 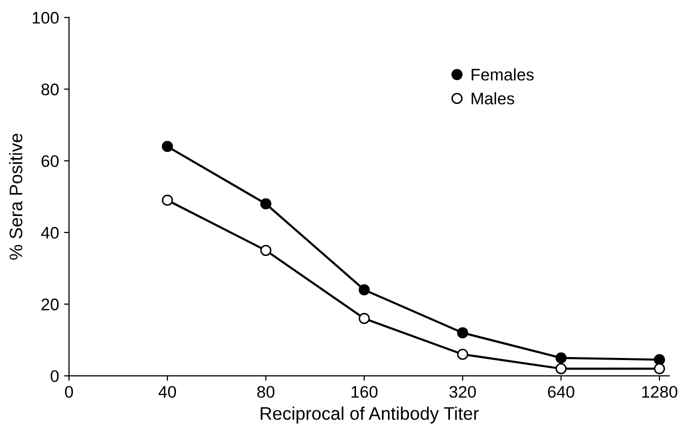 What do you see at coordinates (50, 161) in the screenshot?
I see `y-tick-label: 60` at bounding box center [50, 161].